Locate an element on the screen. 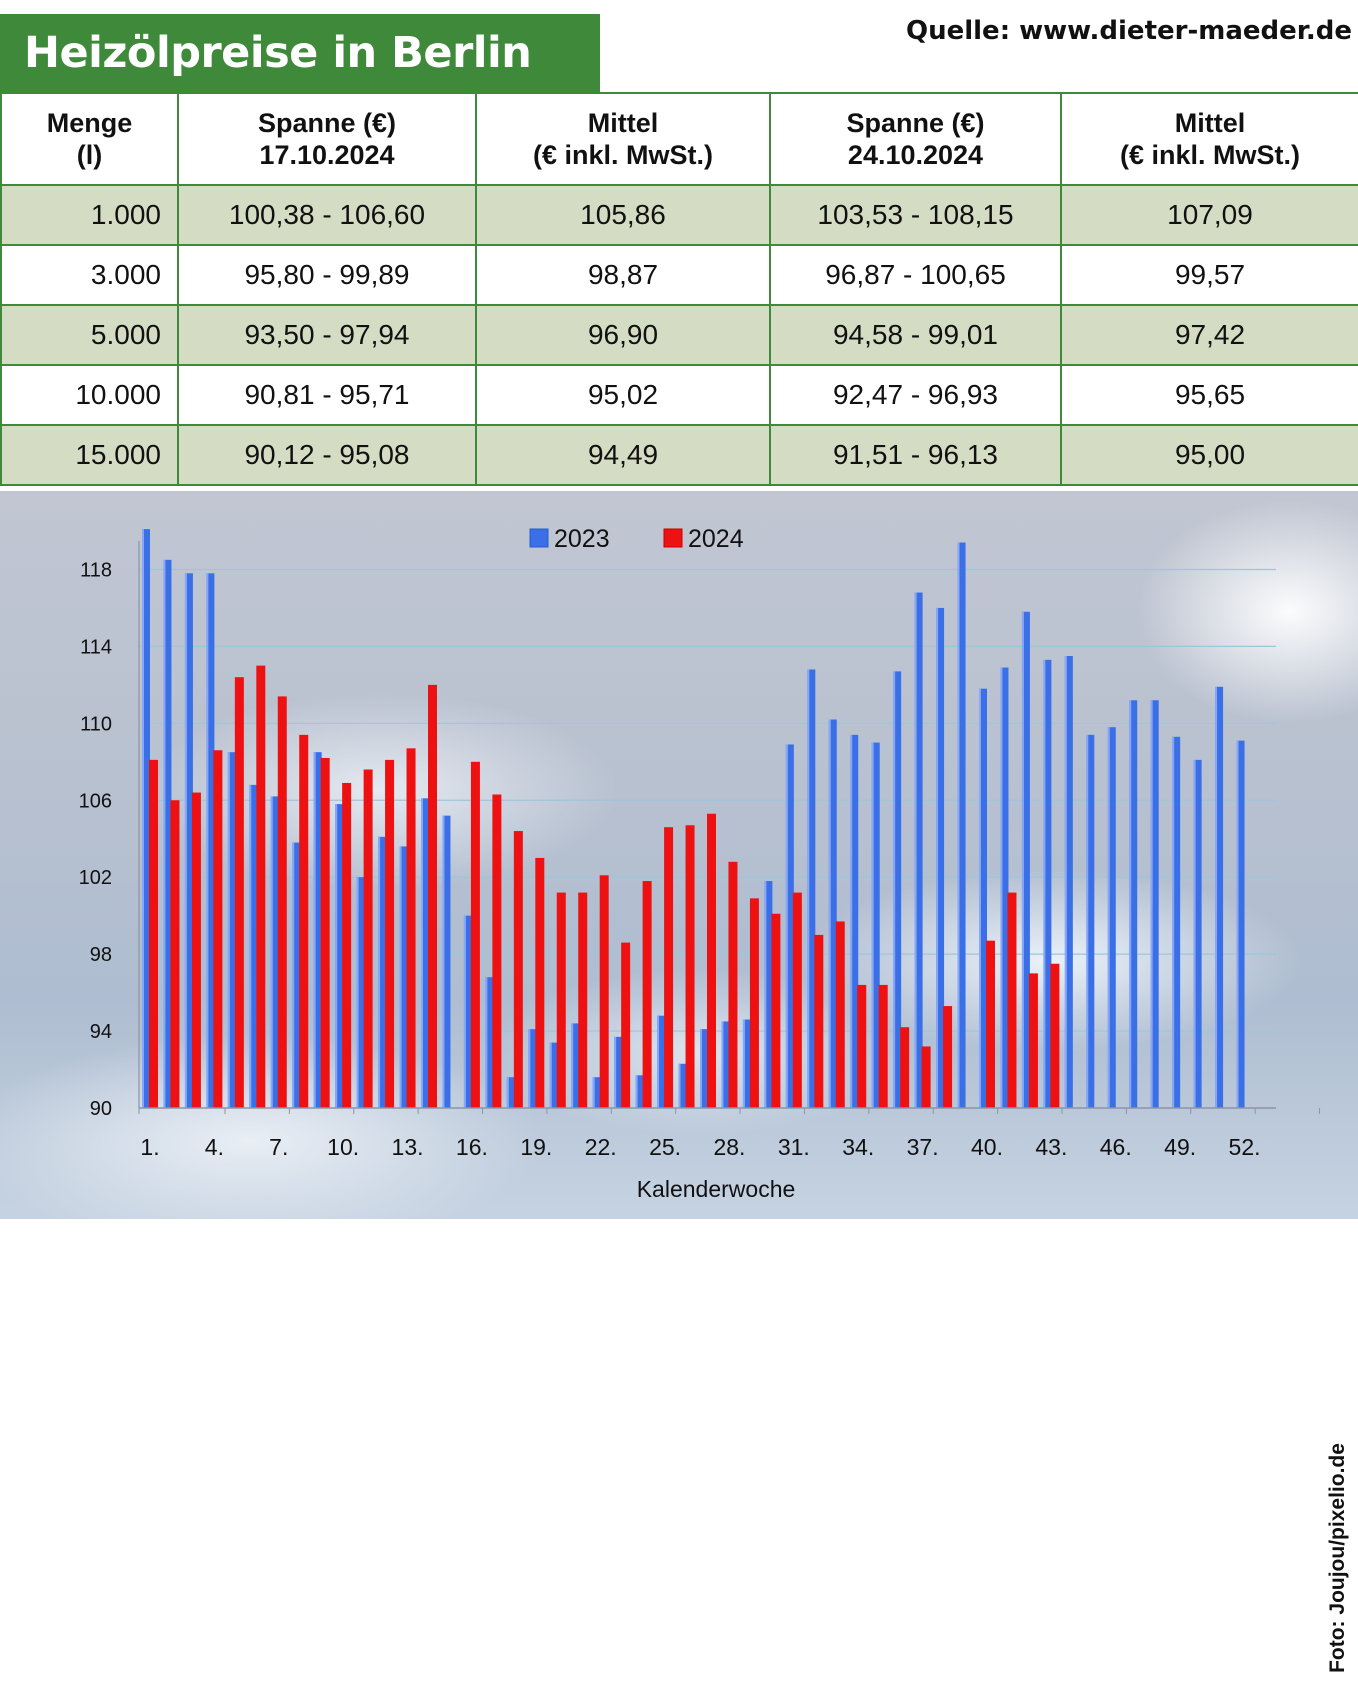 Image resolution: width=1358 pixels, height=1683 pixels. x-tick-label: 28. is located at coordinates (729, 1147).